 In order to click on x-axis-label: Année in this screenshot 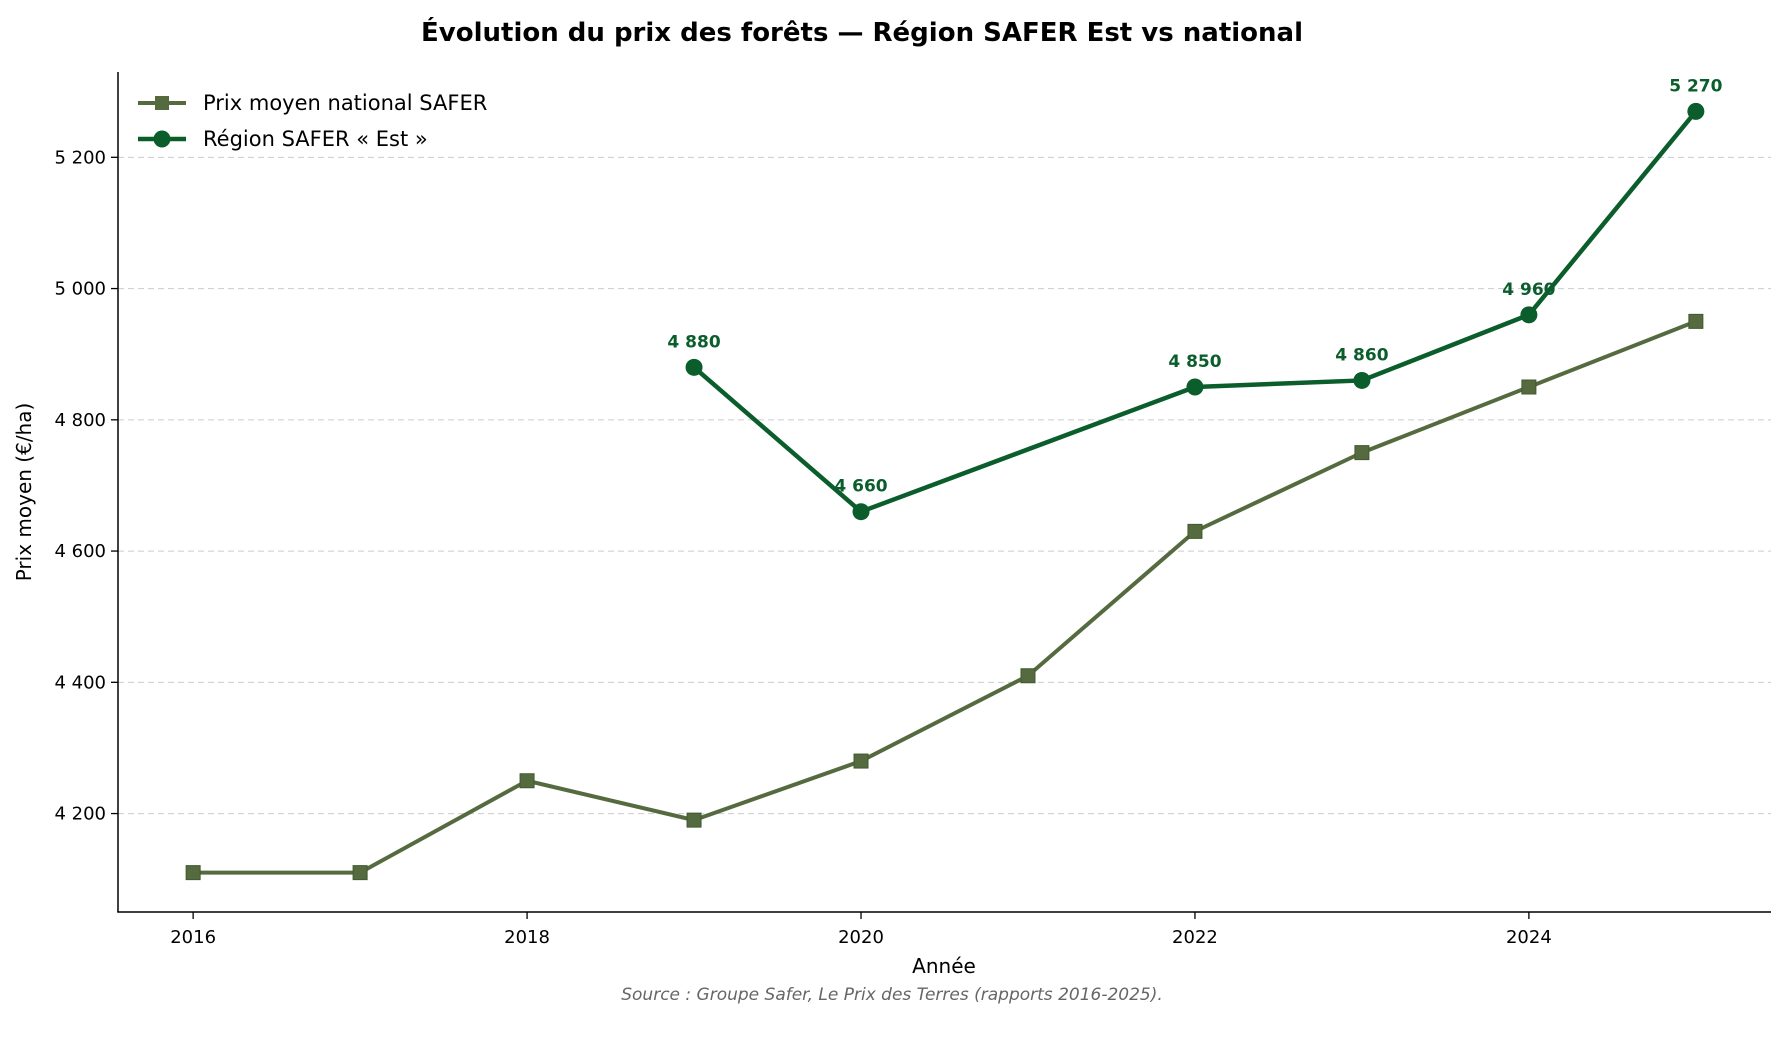, I will do `click(944, 966)`.